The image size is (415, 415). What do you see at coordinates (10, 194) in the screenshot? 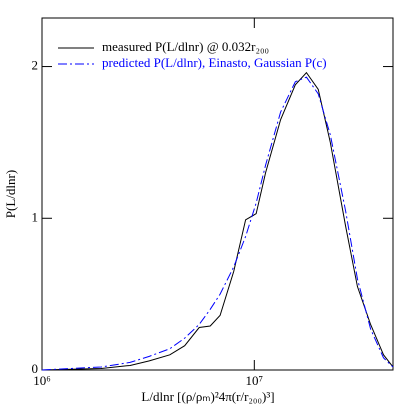
I see `y-axis-label: P(L/dlnr)` at bounding box center [10, 194].